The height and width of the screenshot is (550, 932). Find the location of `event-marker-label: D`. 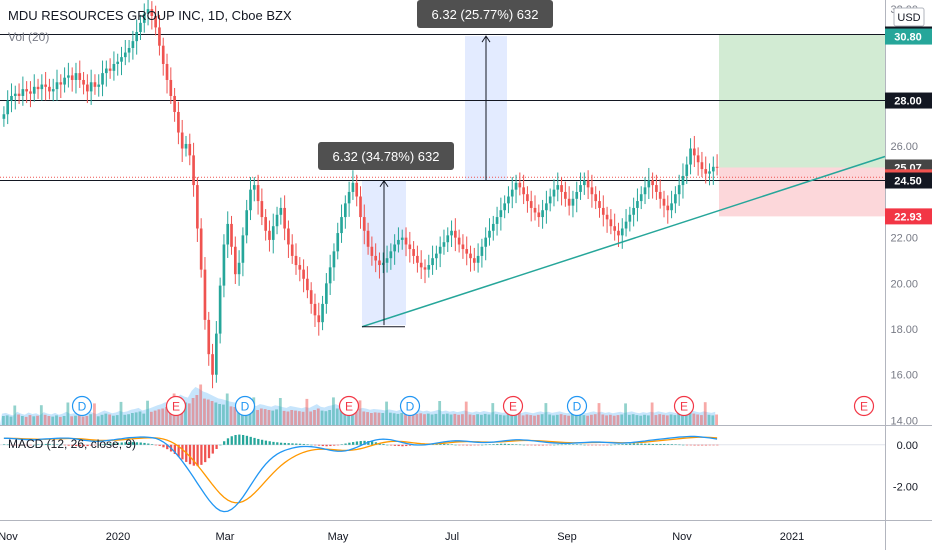

event-marker-label: D is located at coordinates (82, 407).